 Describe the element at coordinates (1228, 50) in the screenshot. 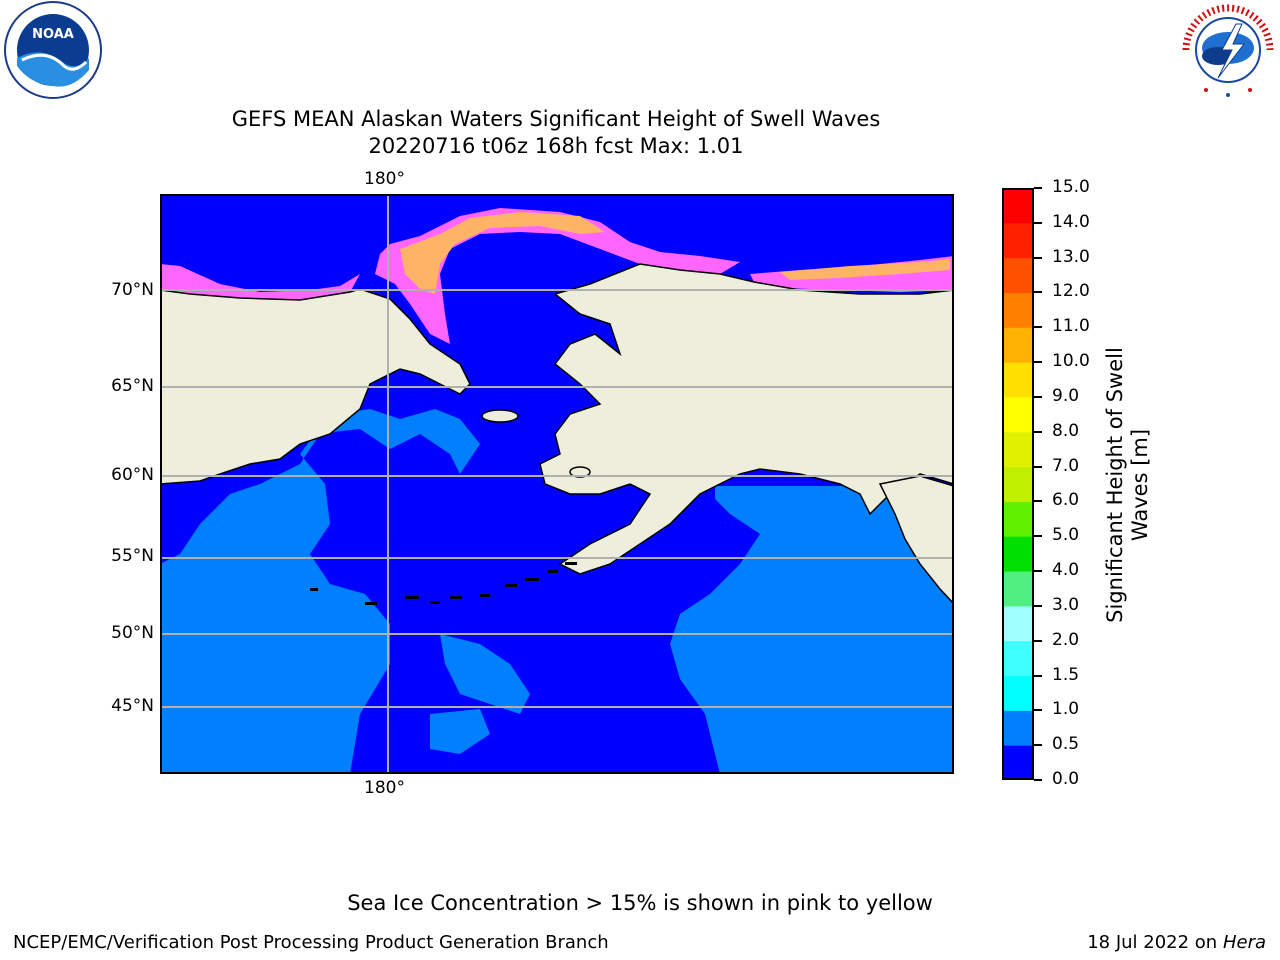

I see `nws-logo` at that location.